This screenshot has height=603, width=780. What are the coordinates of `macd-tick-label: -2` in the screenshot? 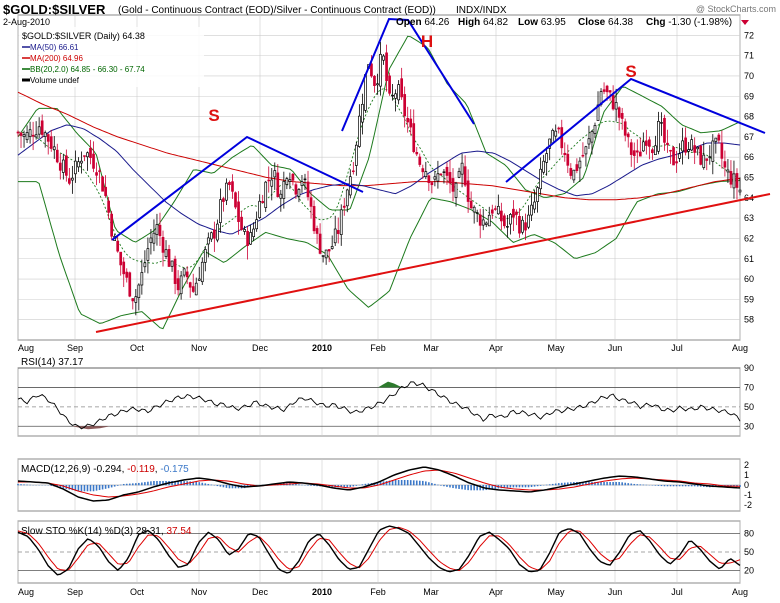 It's located at (748, 505).